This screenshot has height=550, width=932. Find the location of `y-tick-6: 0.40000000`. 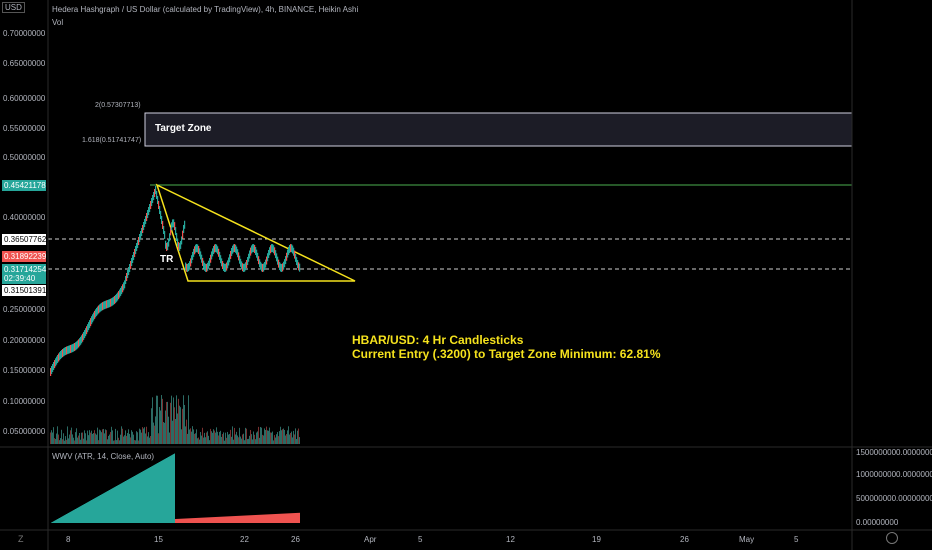

y-tick-6: 0.40000000 is located at coordinates (24, 217).